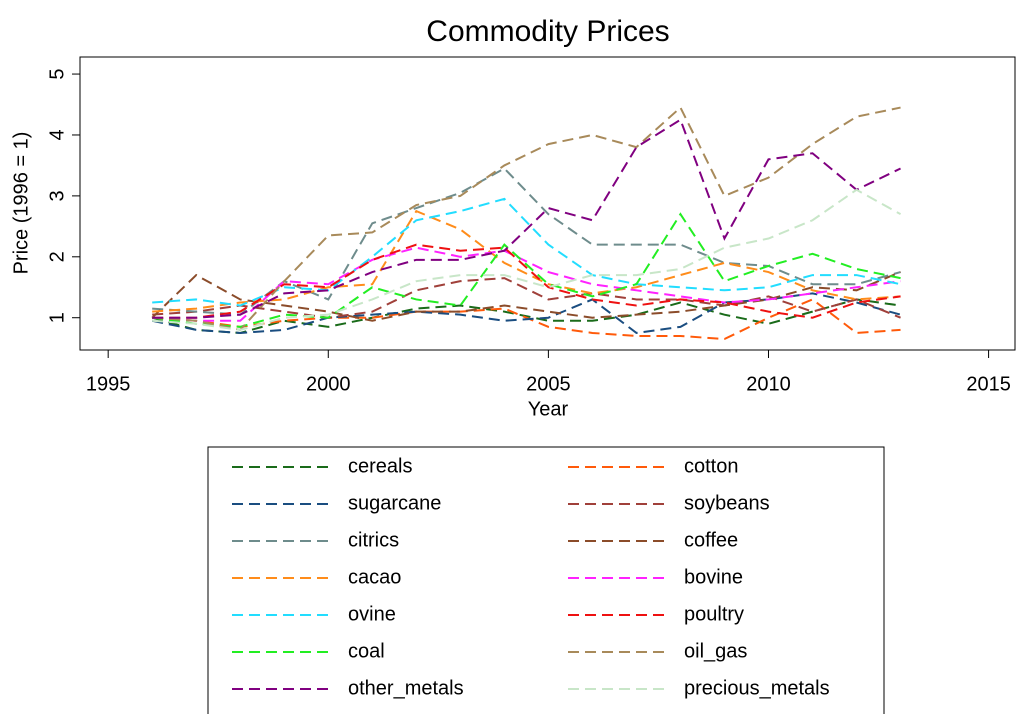  What do you see at coordinates (548, 409) in the screenshot?
I see `x-axis-label: Year` at bounding box center [548, 409].